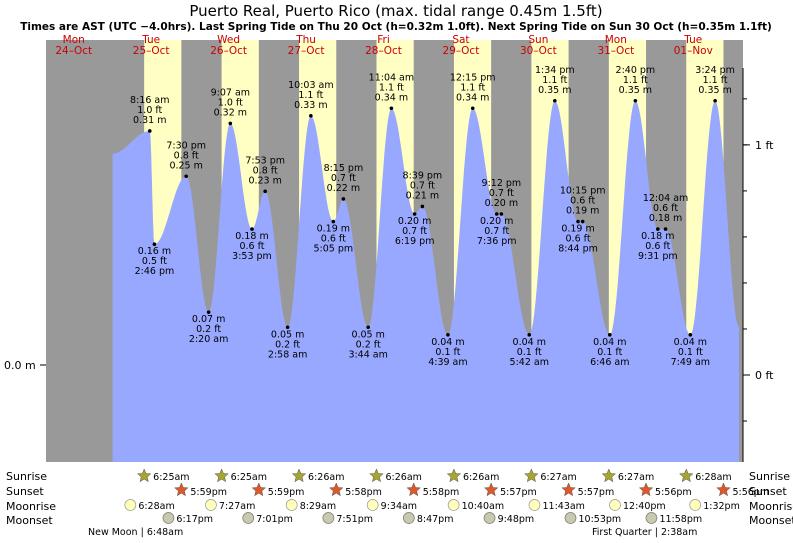 The image size is (793, 543). I want to click on high-tide-label: 8:16 am, so click(149, 100).